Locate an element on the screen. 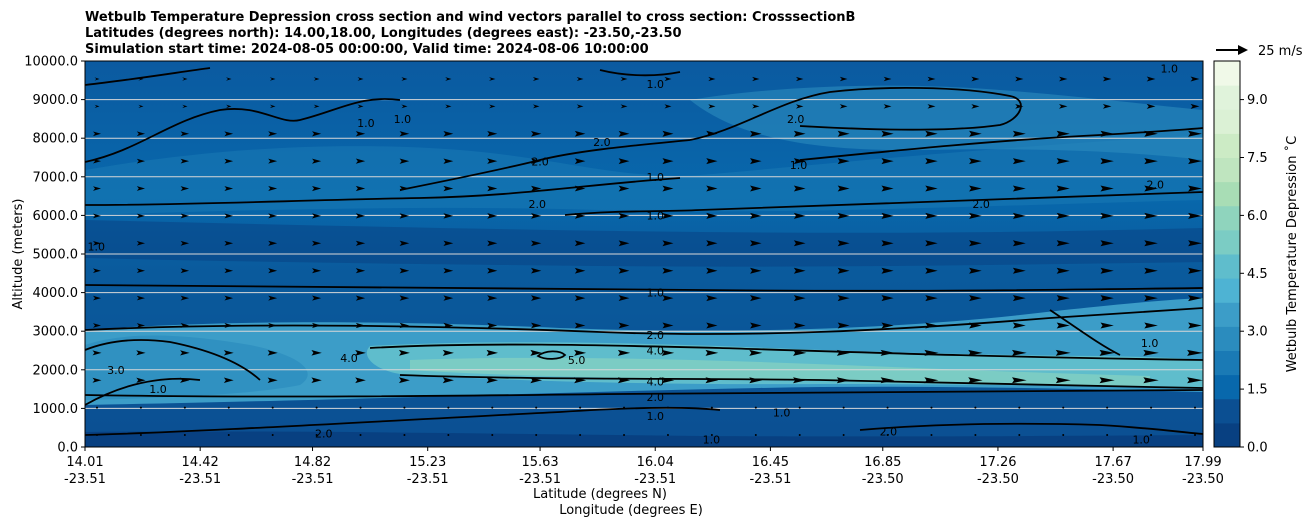 This screenshot has width=1312, height=526. x-tick-label-lat: 16.04 is located at coordinates (655, 462).